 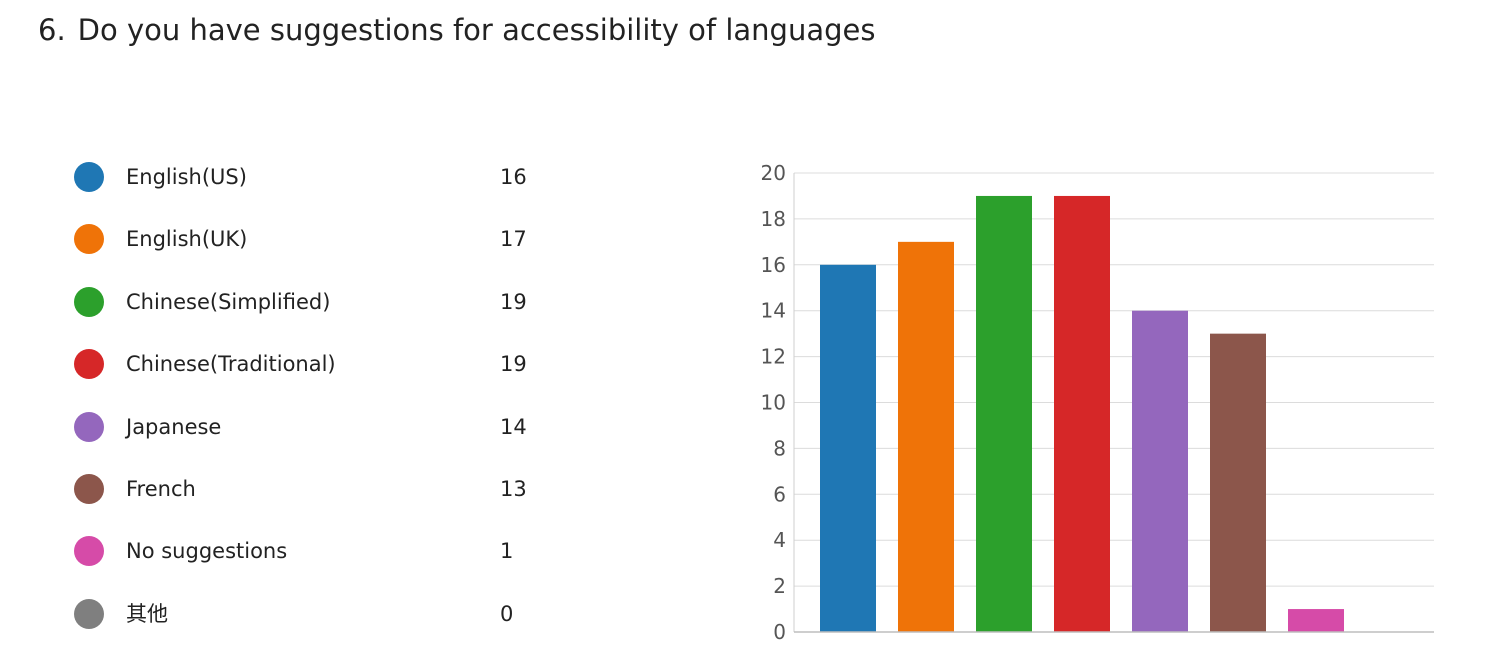 I want to click on legend-label: English(UK), so click(x=187, y=239).